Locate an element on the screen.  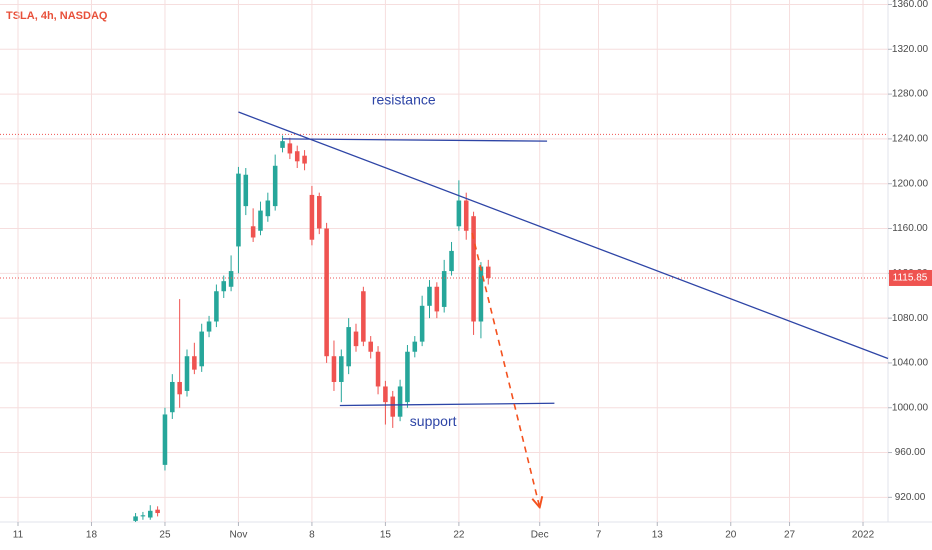
x-tick-label: 7 is located at coordinates (599, 535).